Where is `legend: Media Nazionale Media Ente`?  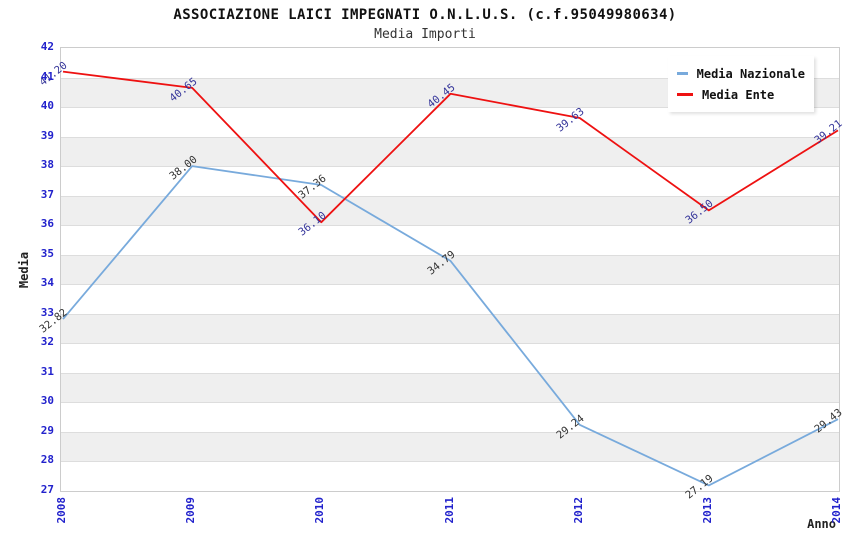 legend: Media Nazionale Media Ente is located at coordinates (741, 84).